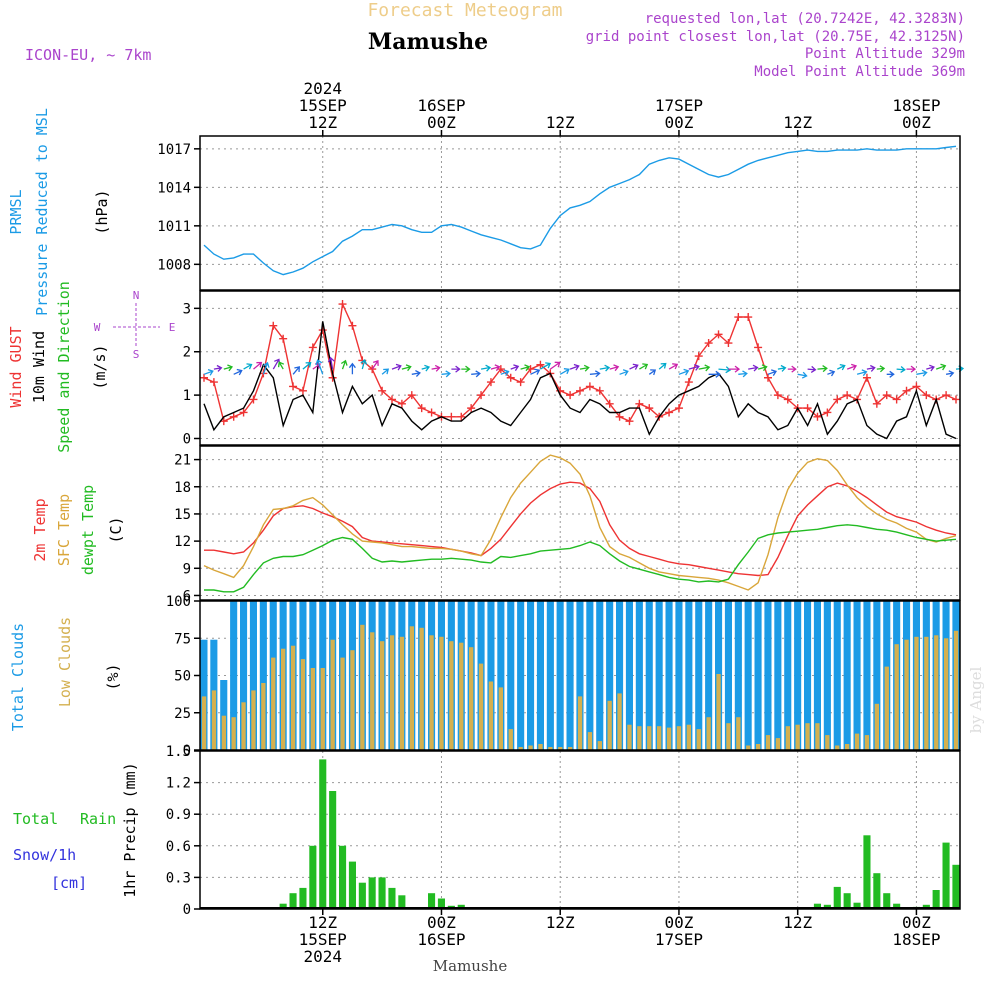  What do you see at coordinates (182, 461) in the screenshot?
I see `temp-ytick-label: 21` at bounding box center [182, 461].